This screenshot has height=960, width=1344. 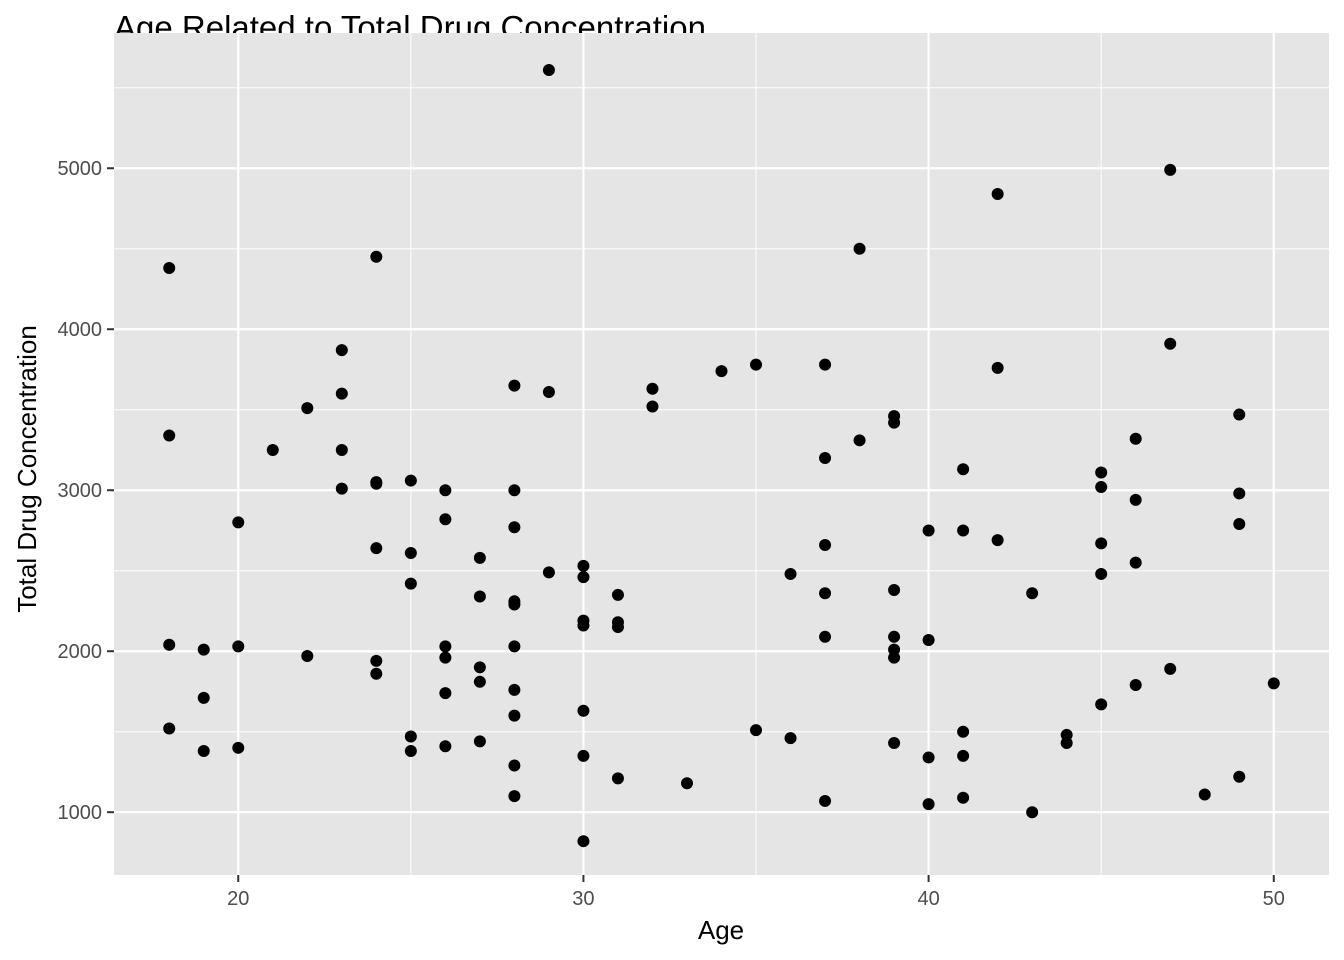 What do you see at coordinates (80, 652) in the screenshot?
I see `y-tick-label: 2000` at bounding box center [80, 652].